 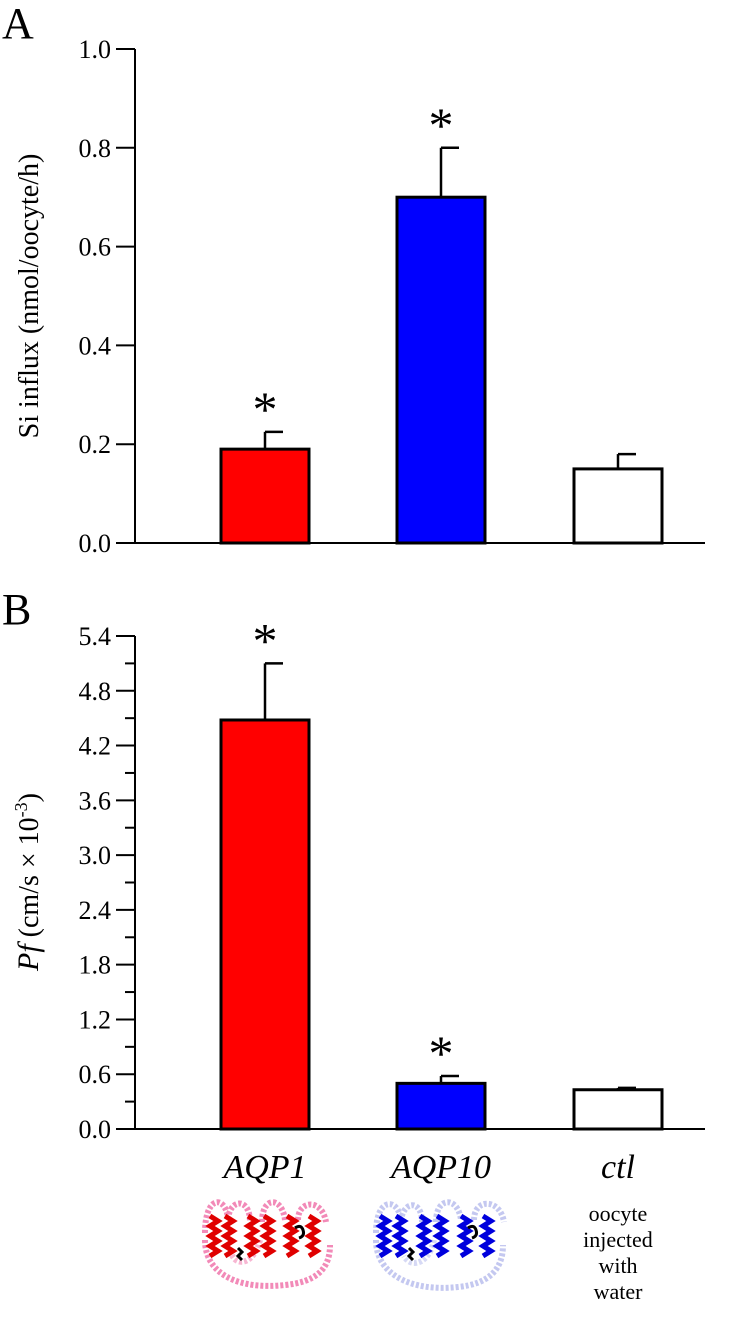 What do you see at coordinates (440, 1167) in the screenshot?
I see `category-label-aqp10: AQP10` at bounding box center [440, 1167].